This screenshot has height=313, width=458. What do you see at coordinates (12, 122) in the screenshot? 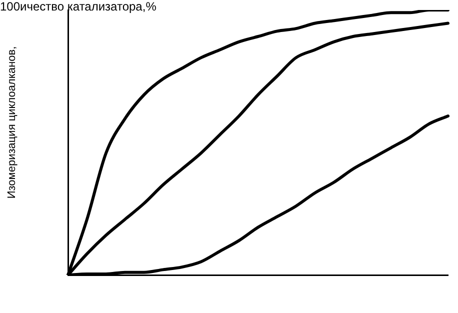
I see `y-axis-title: Изомеризация циклоалканов,` at bounding box center [12, 122].